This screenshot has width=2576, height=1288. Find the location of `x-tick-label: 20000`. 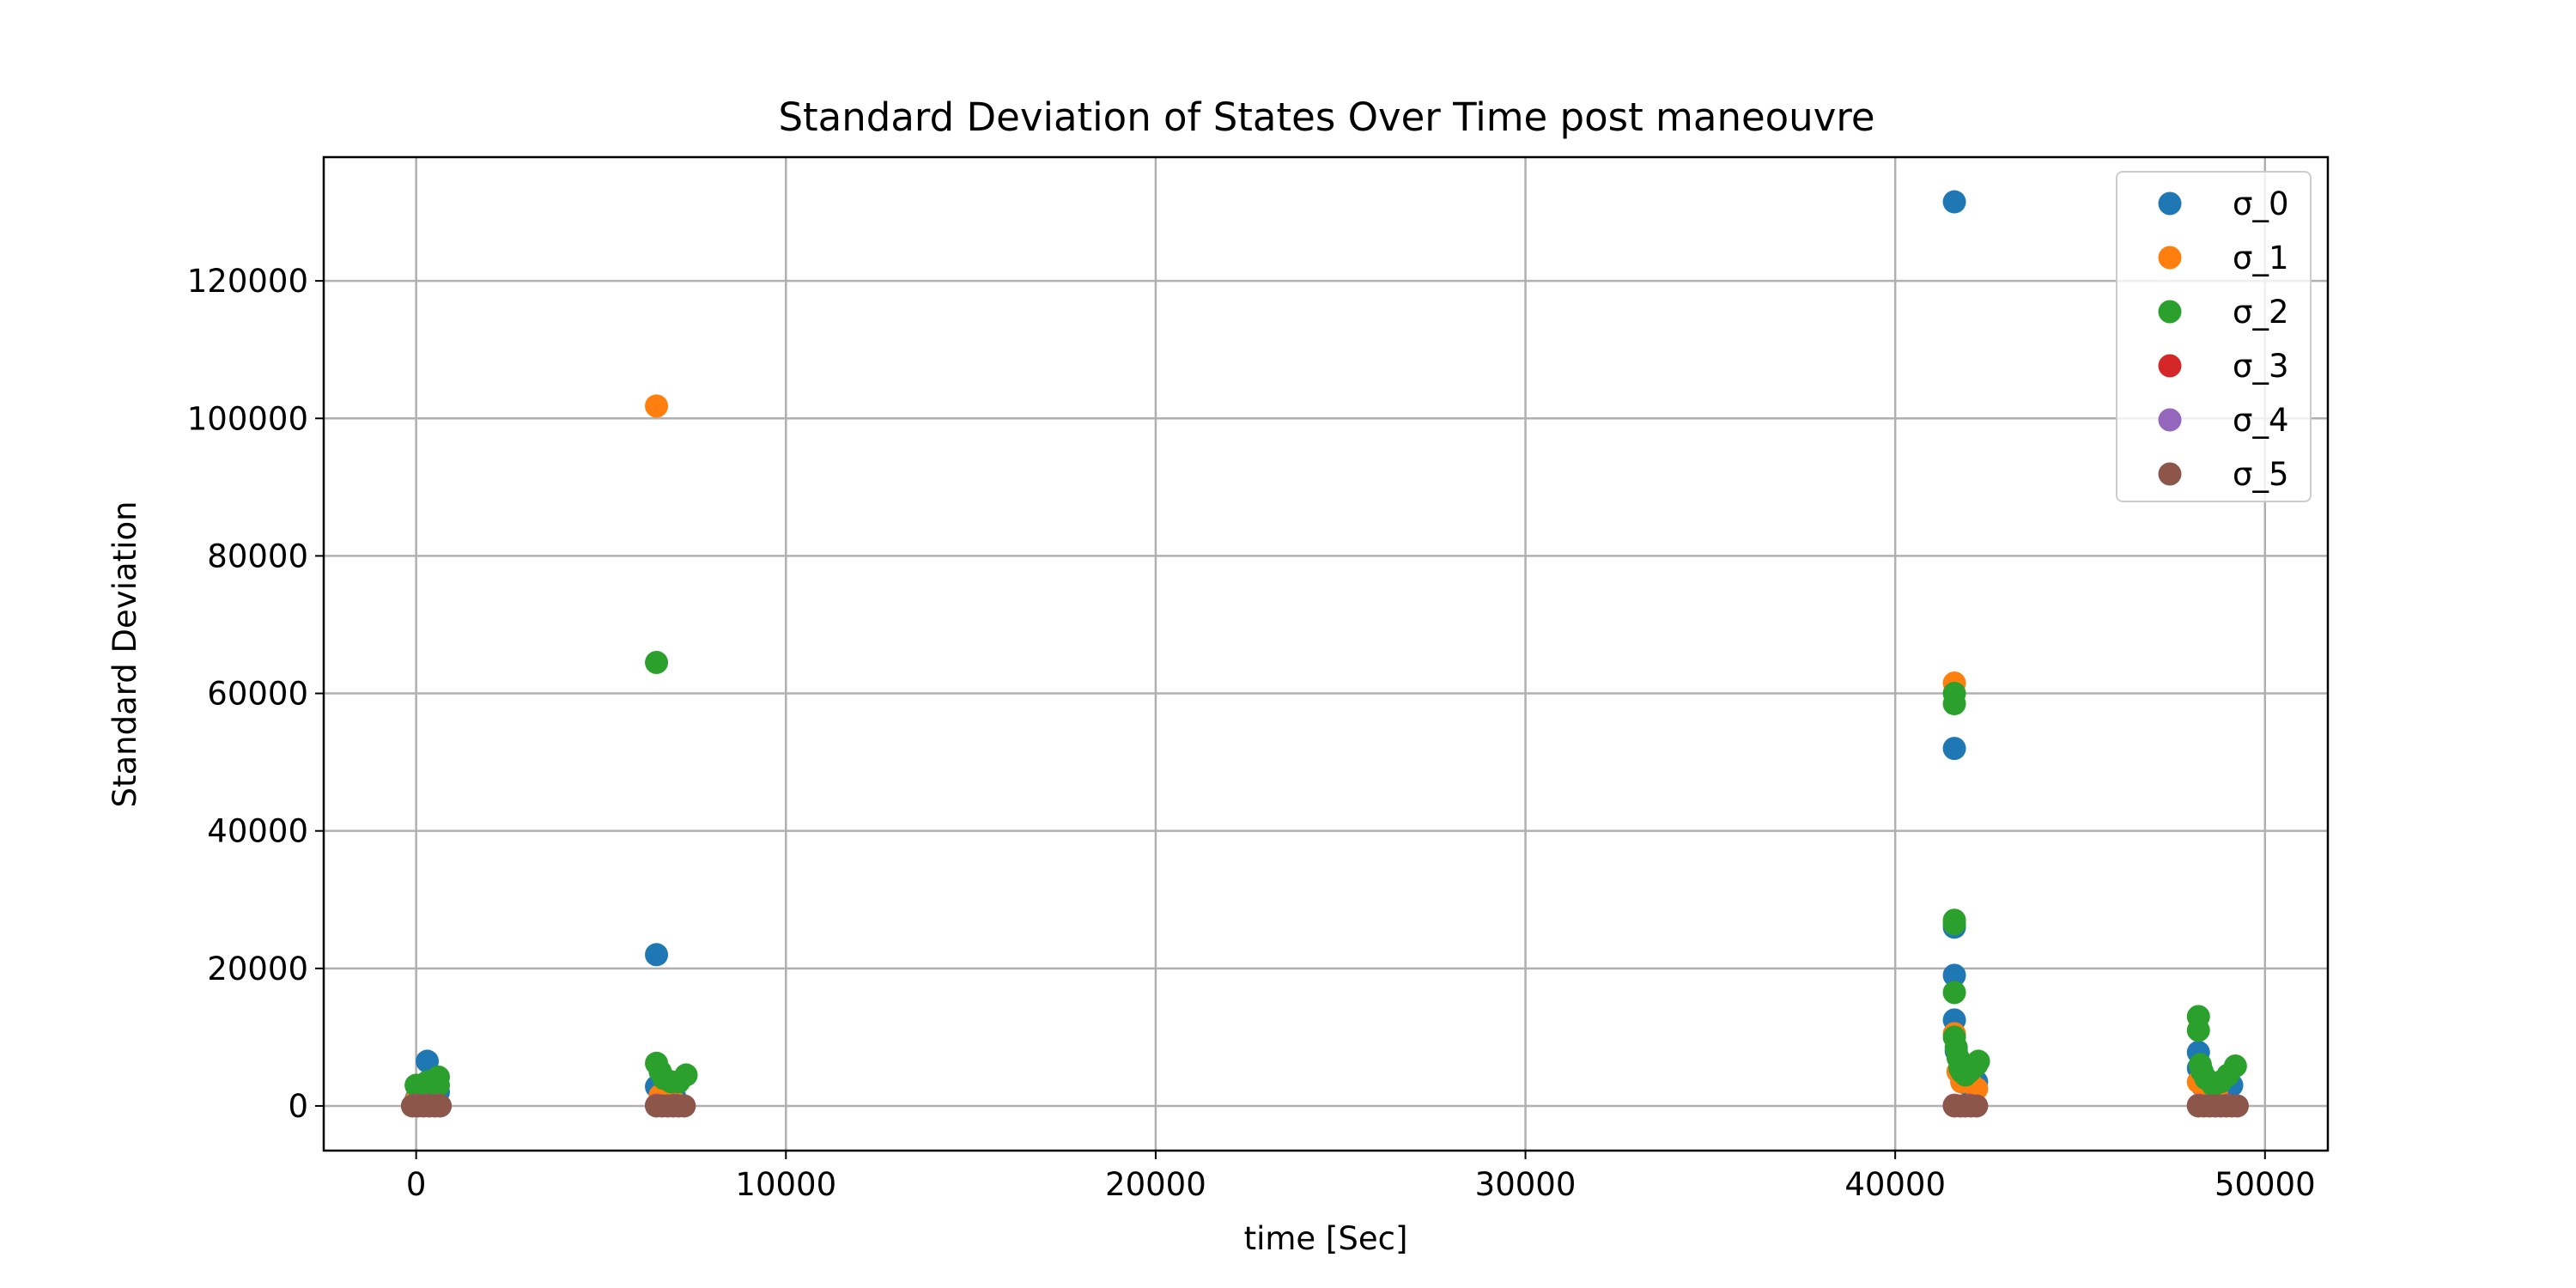

x-tick-label: 20000 is located at coordinates (1155, 1184).